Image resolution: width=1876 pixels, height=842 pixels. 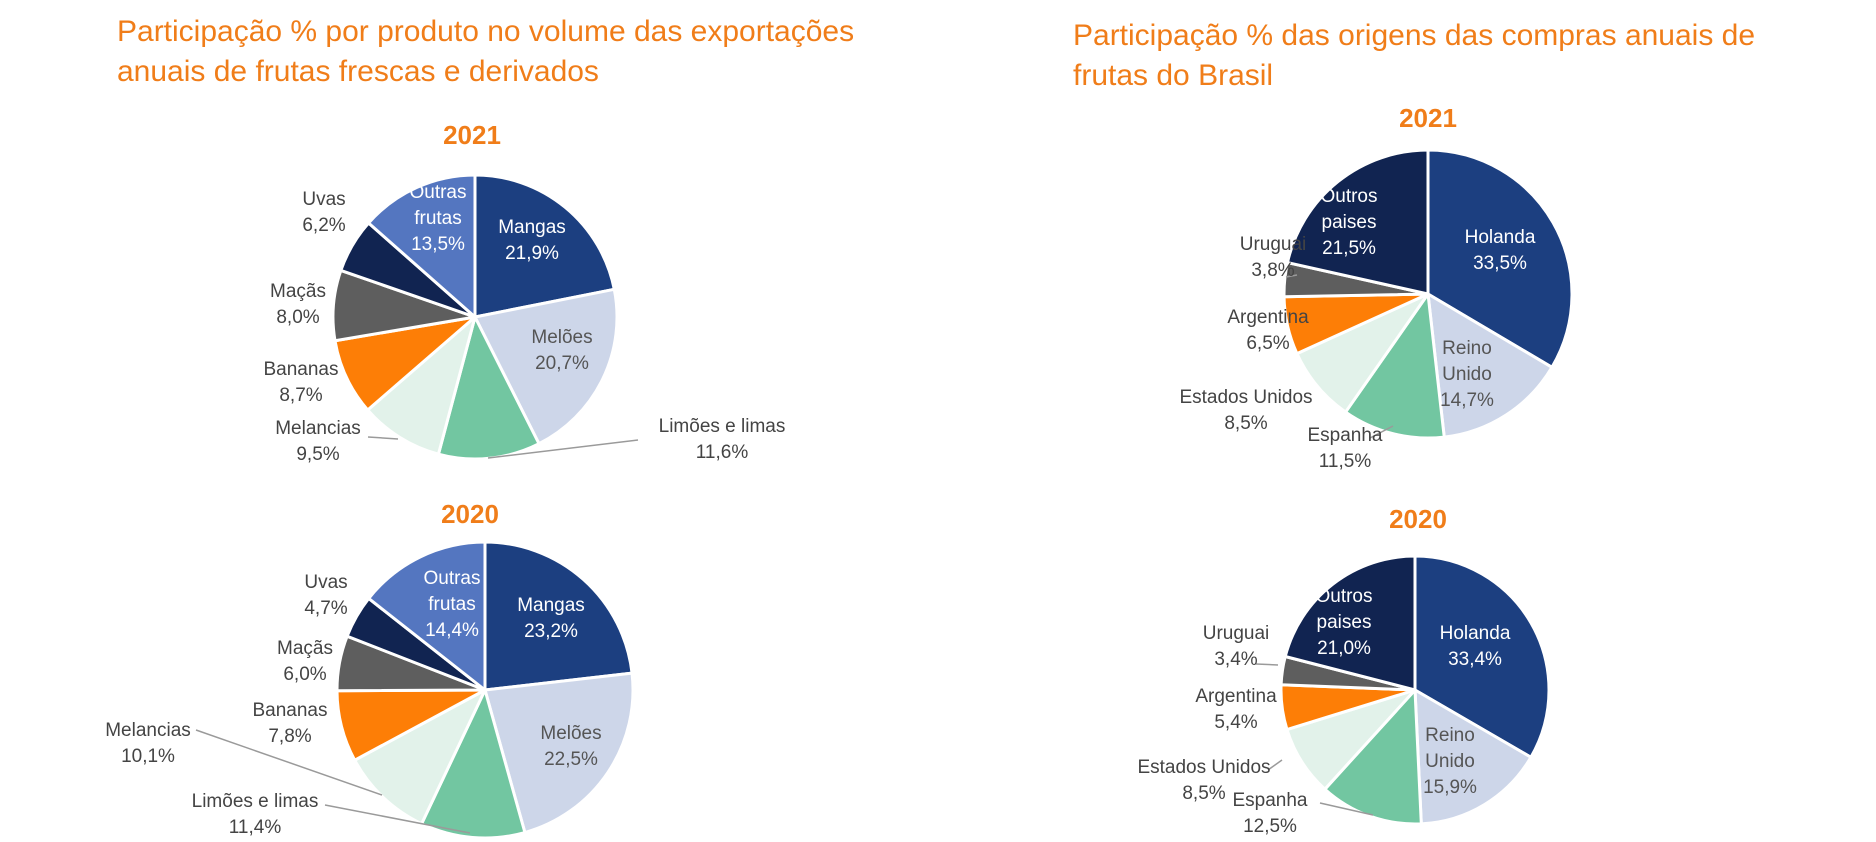 I want to click on export-2021-label-uvas: Uvas 6,2%, so click(x=323, y=212).